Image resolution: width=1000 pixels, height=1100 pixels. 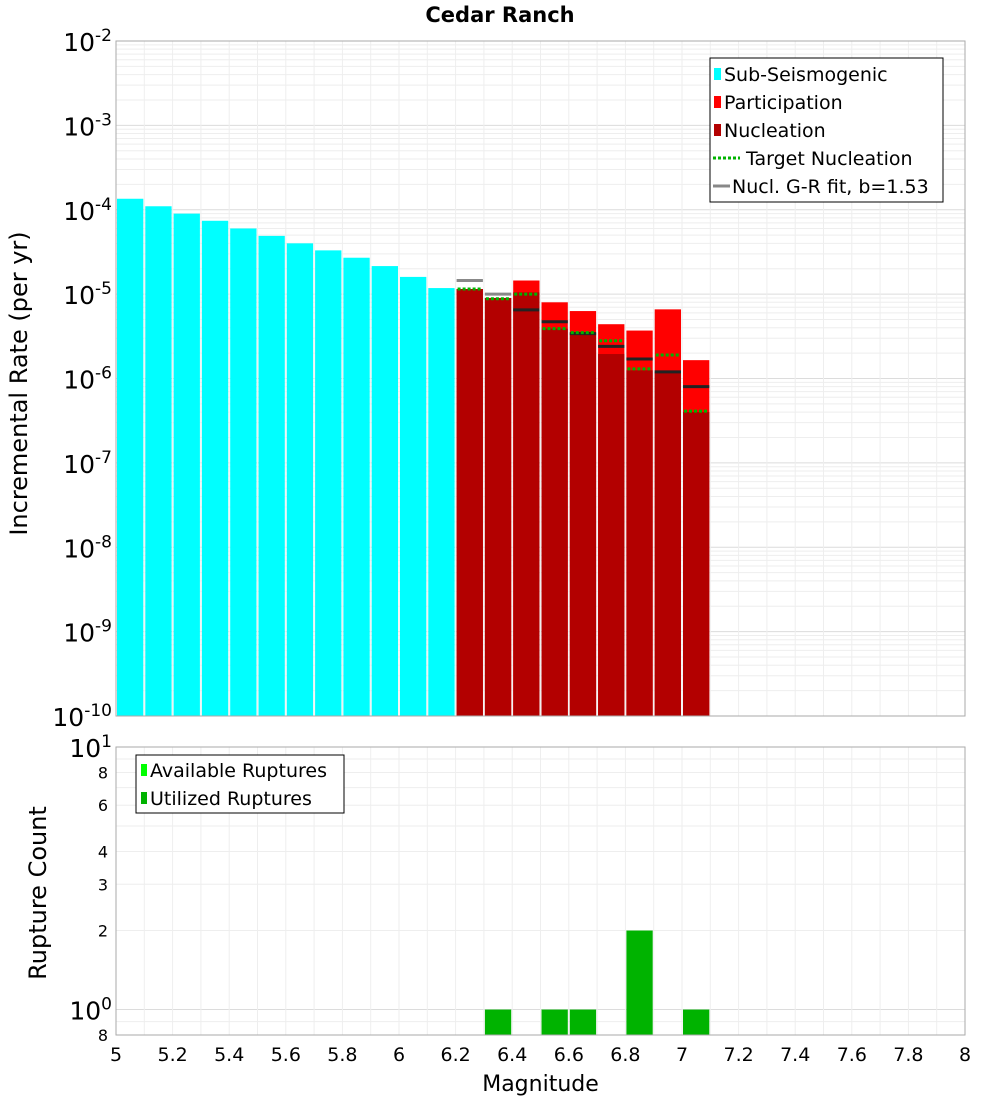 I want to click on x-tick-label: 6, so click(x=399, y=1055).